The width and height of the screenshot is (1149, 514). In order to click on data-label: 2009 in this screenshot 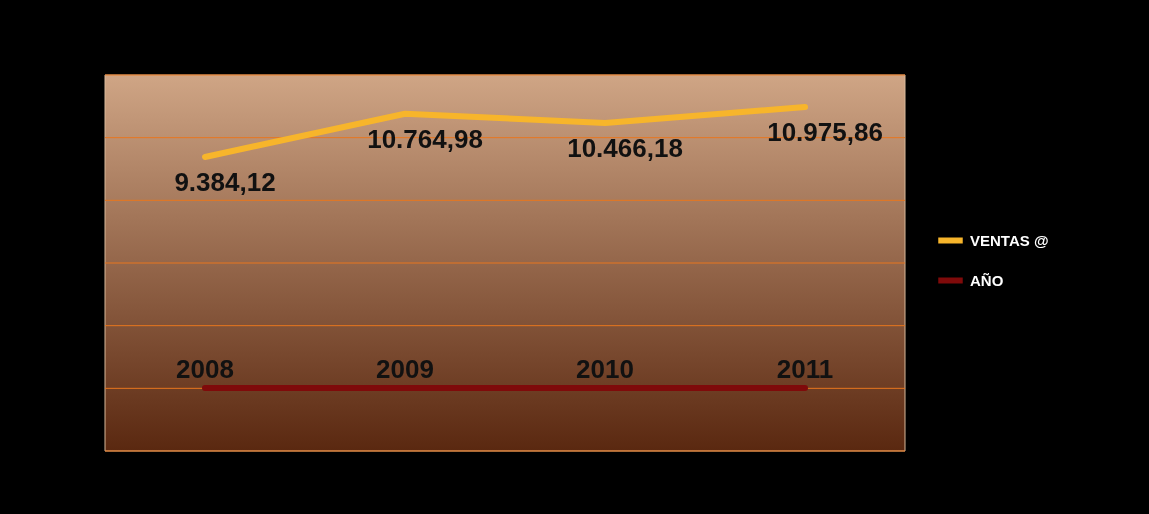, I will do `click(405, 369)`.